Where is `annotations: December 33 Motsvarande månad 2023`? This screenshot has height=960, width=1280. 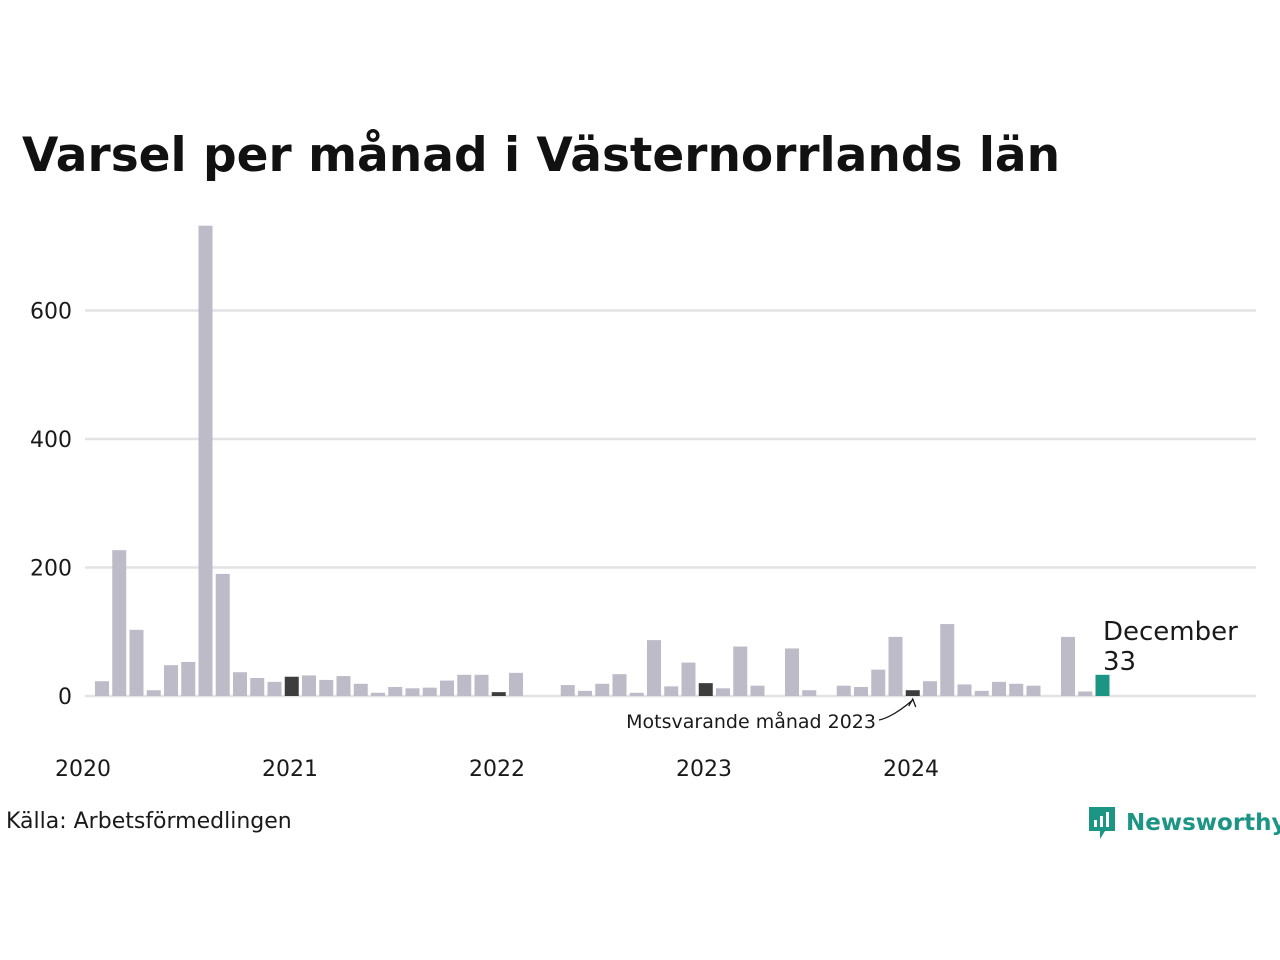 annotations: December 33 Motsvarande månad 2023 is located at coordinates (932, 675).